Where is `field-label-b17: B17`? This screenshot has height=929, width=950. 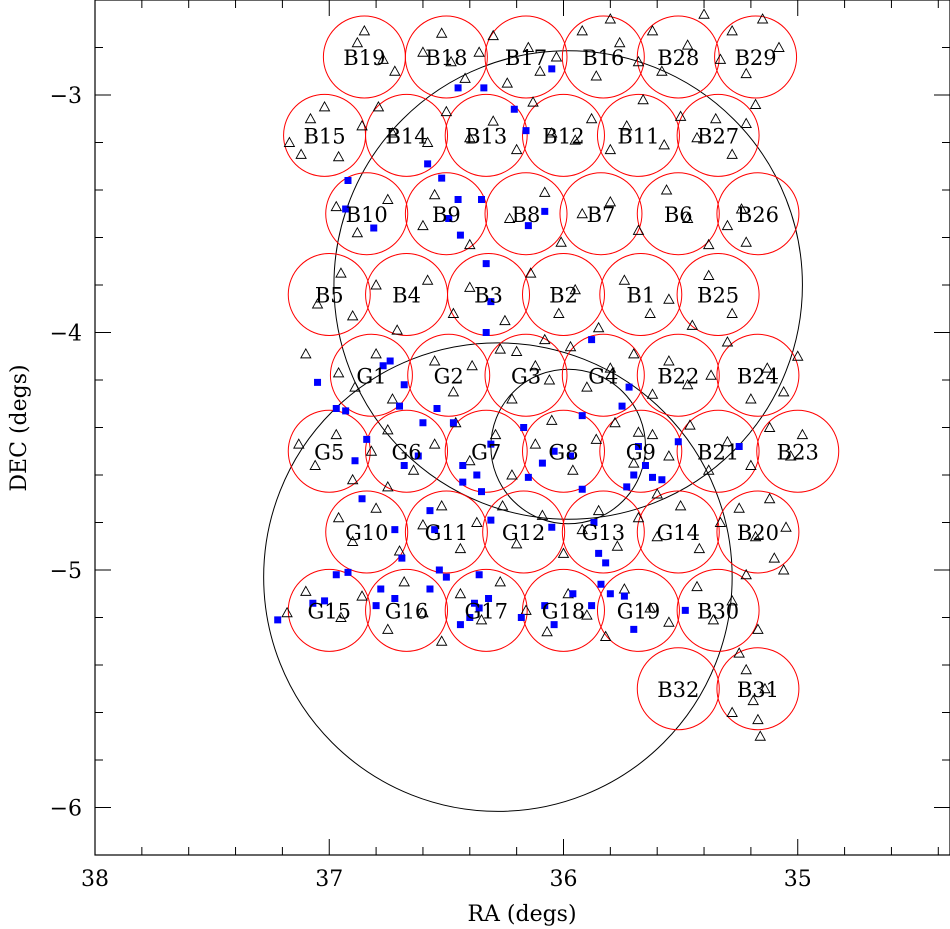 field-label-b17: B17 is located at coordinates (526, 58).